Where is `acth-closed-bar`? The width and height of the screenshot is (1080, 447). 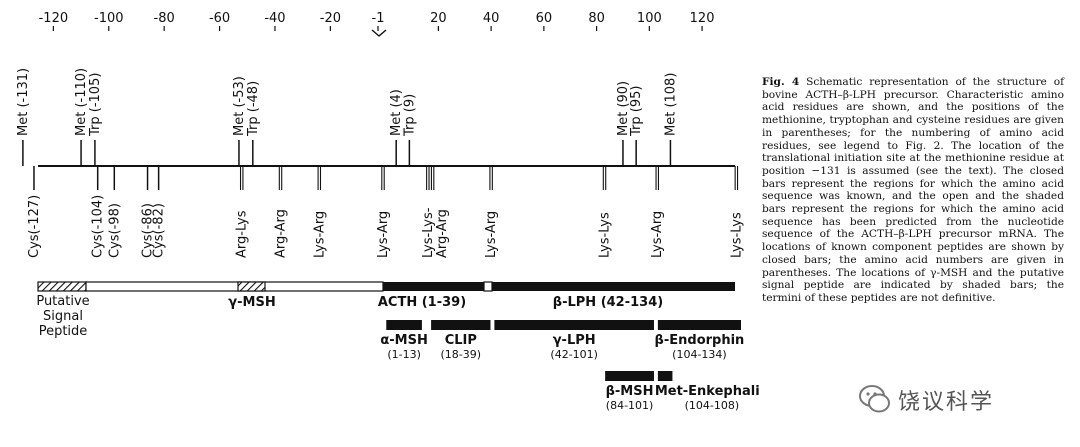
acth-closed-bar is located at coordinates (433, 286).